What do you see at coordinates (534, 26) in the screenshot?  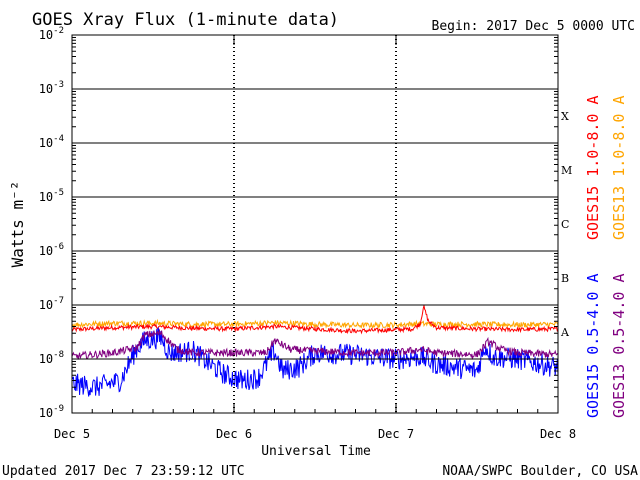 I see `begin-label: Begin: 2017 Dec 5 0000 UTC` at bounding box center [534, 26].